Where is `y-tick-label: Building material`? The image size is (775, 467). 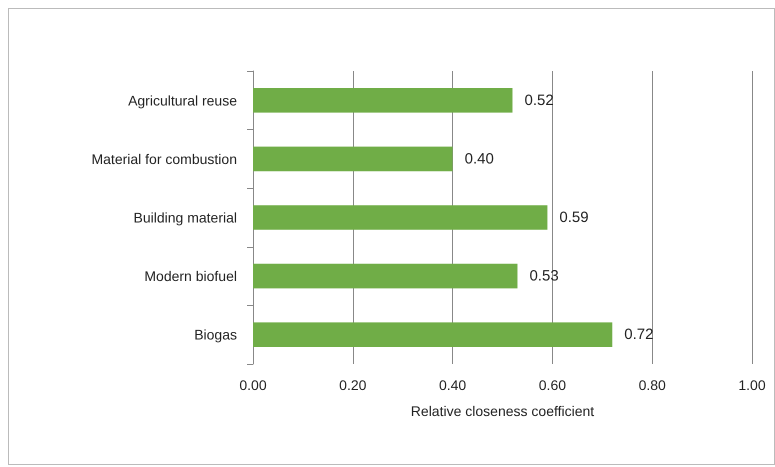
y-tick-label: Building material is located at coordinates (185, 218).